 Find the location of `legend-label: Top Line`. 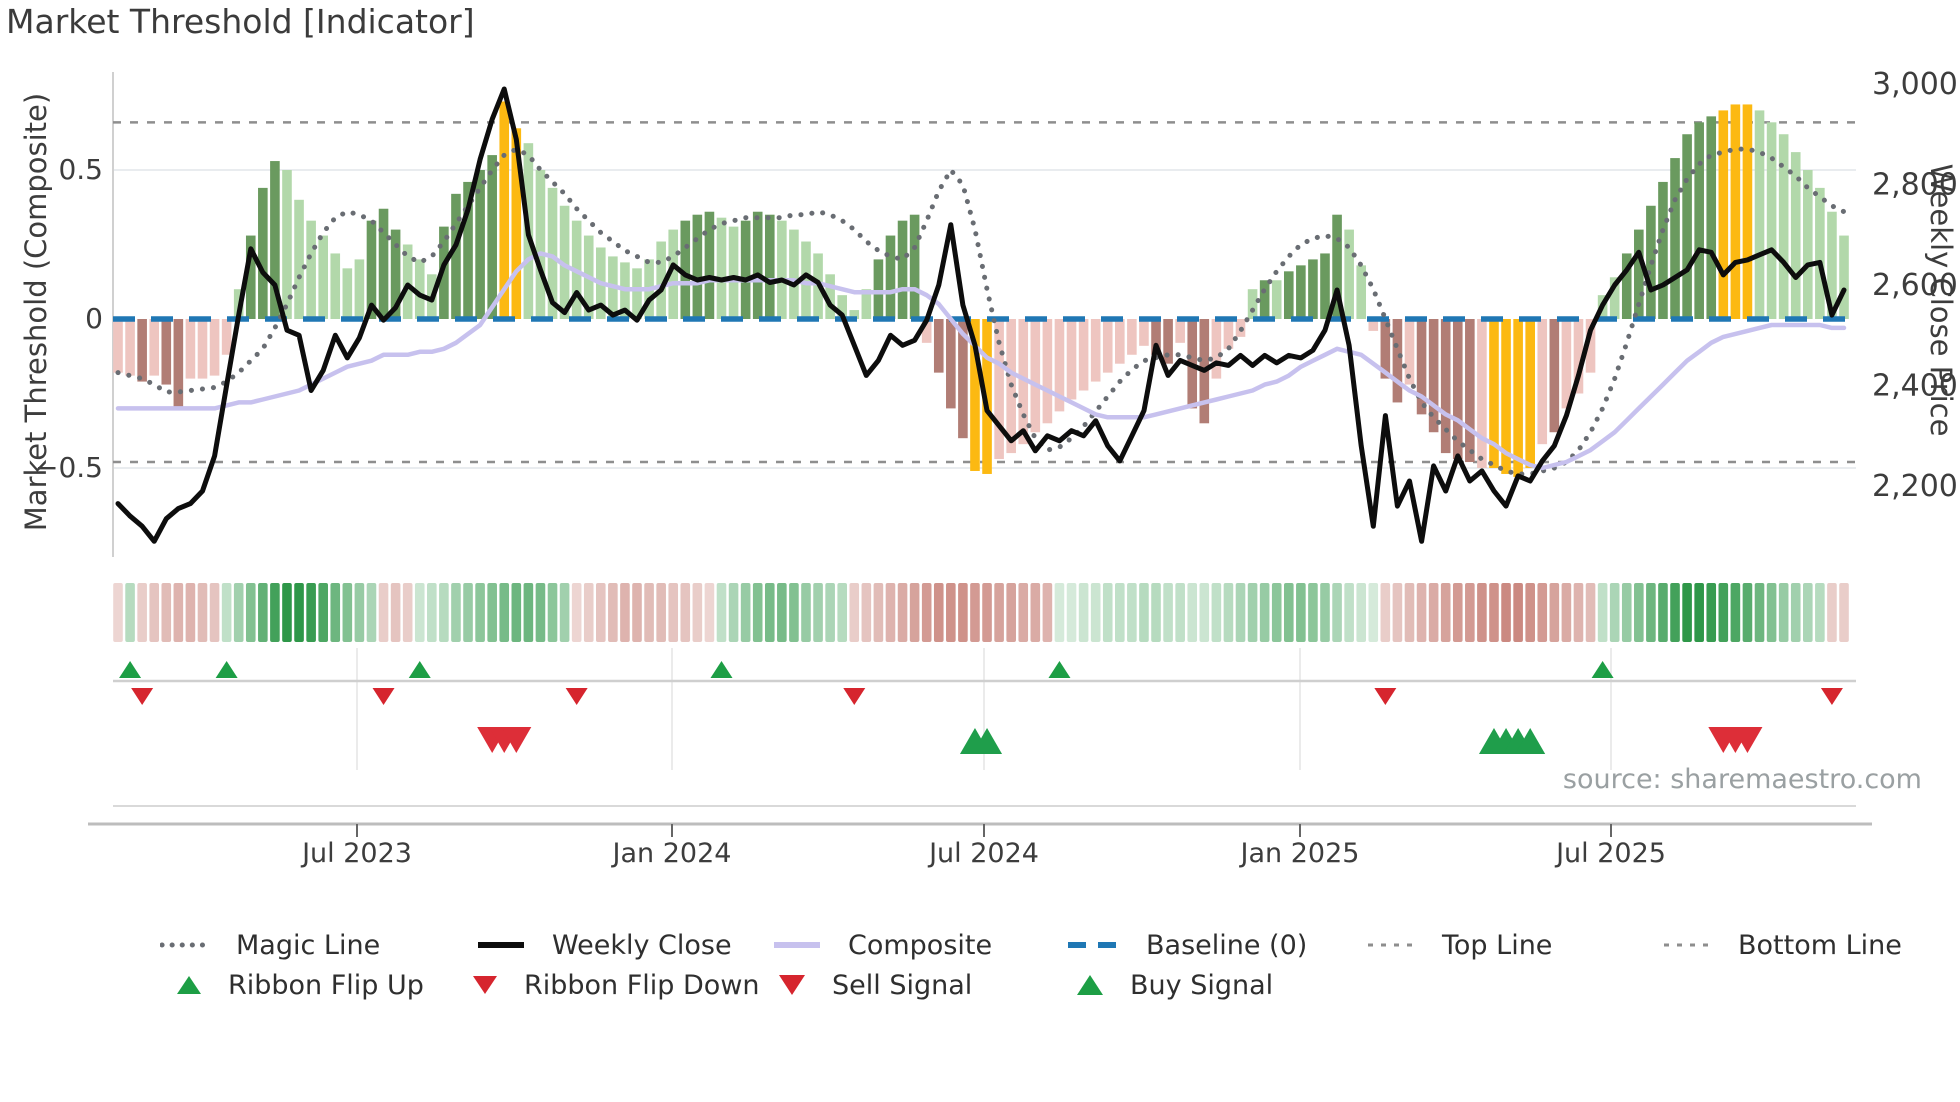

legend-label: Top Line is located at coordinates (1497, 945).